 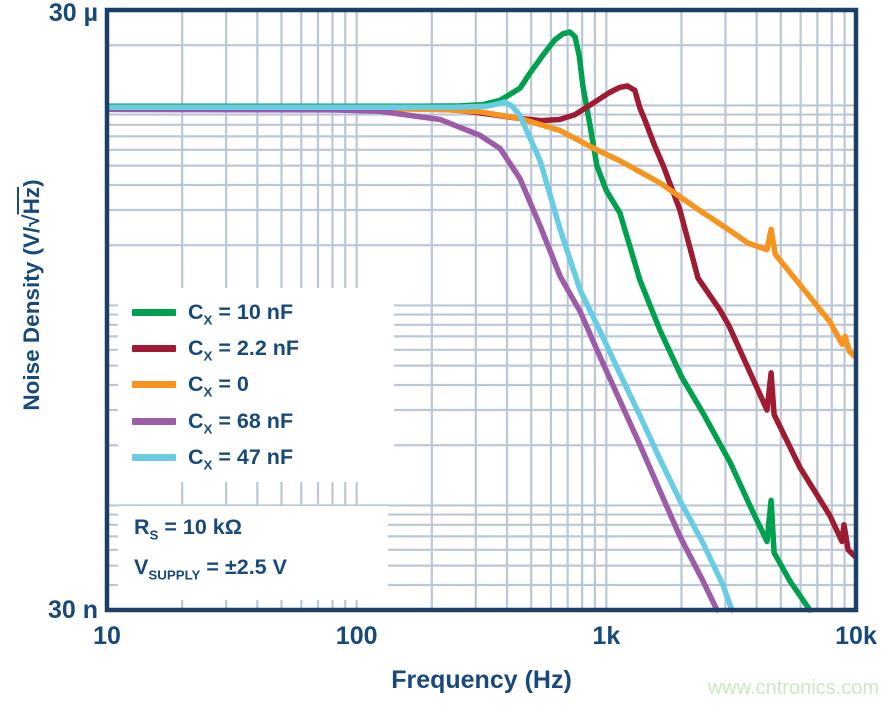 I want to click on legend-swatch-purple, so click(x=154, y=421).